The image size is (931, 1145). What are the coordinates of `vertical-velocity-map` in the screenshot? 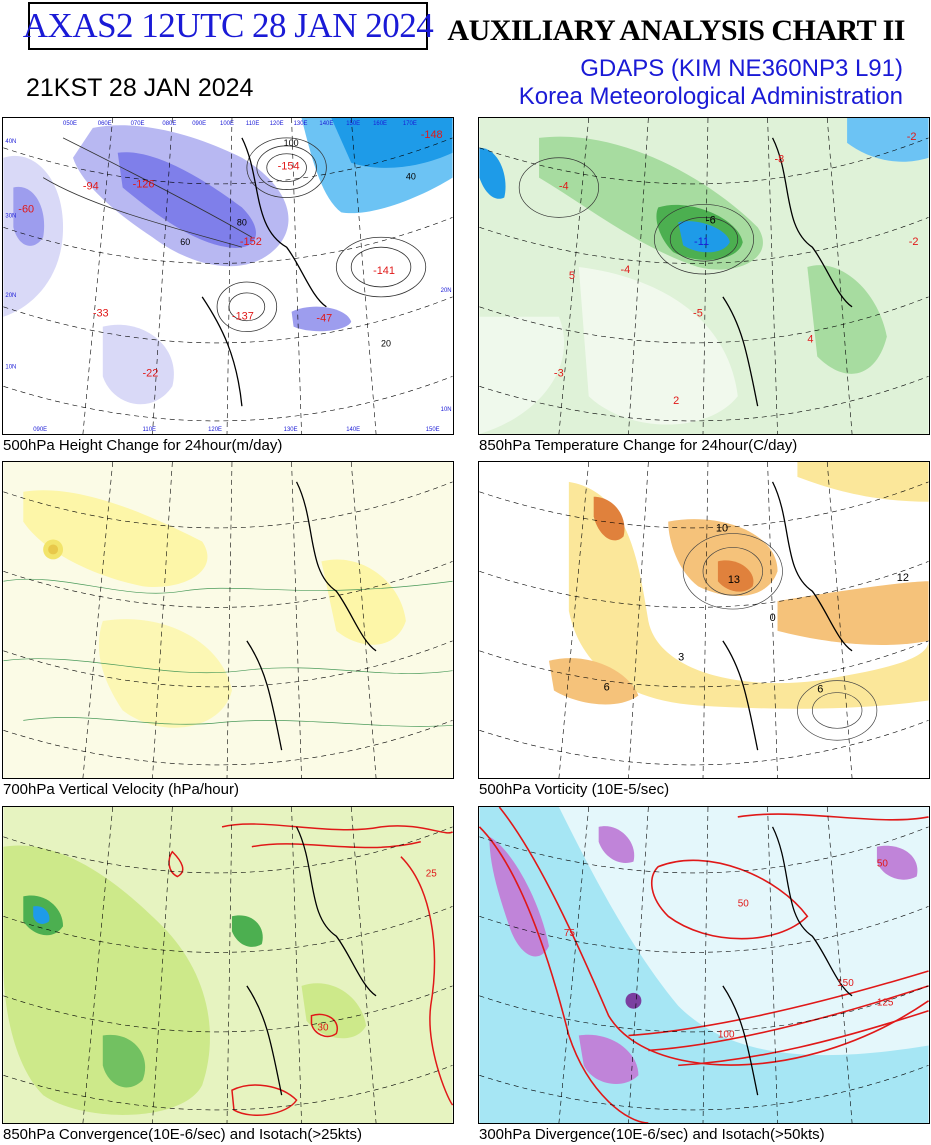 It's located at (228, 620).